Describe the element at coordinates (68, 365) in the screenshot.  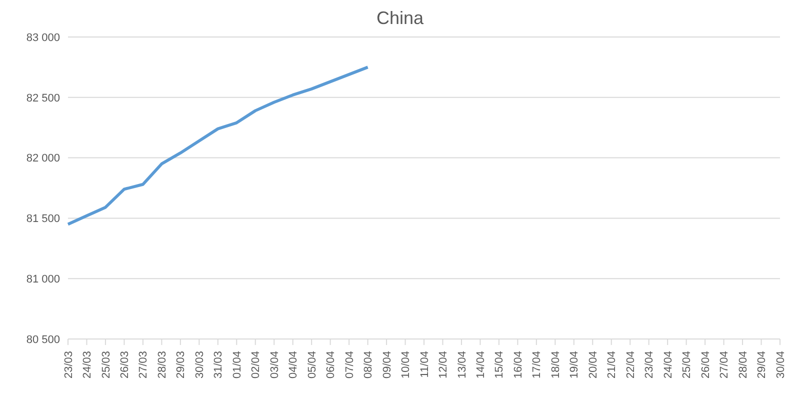
I see `x-tick-label: 23/03` at that location.